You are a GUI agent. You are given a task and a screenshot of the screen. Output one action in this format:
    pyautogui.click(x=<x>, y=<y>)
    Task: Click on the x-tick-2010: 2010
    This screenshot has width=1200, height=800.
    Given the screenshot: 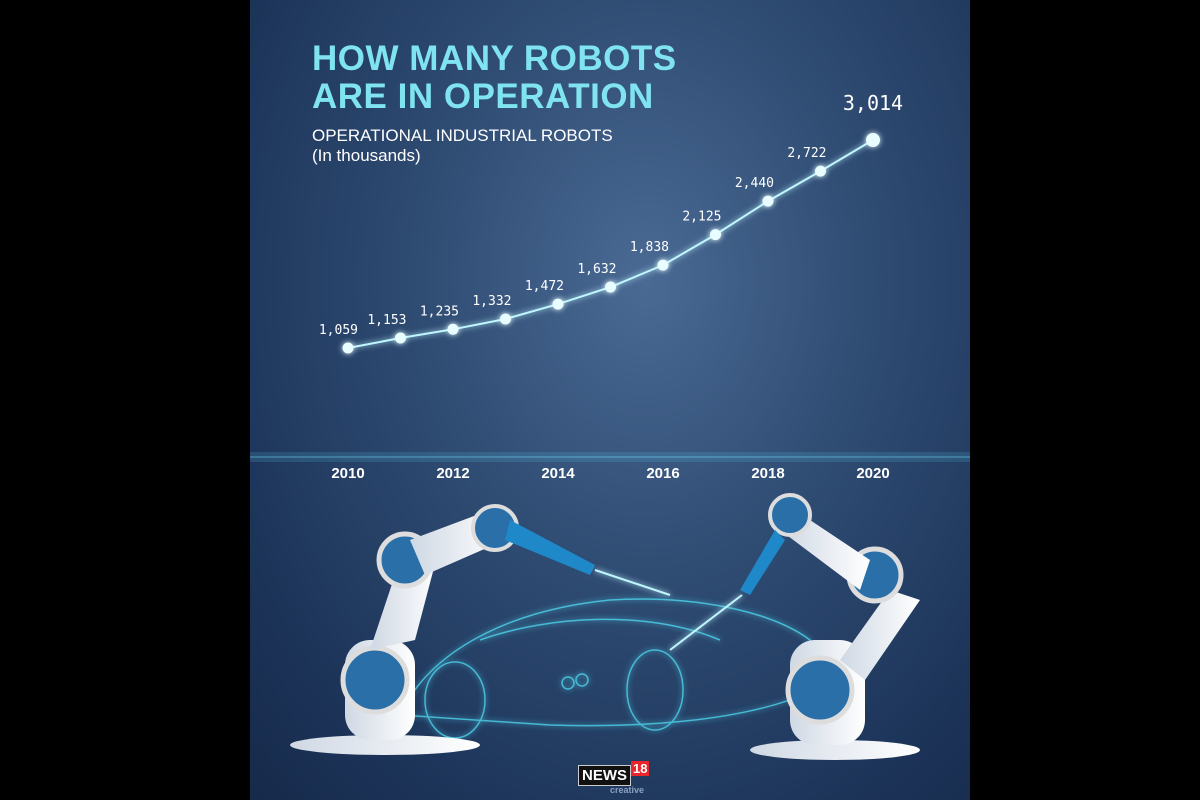 What is the action you would take?
    pyautogui.click(x=347, y=473)
    